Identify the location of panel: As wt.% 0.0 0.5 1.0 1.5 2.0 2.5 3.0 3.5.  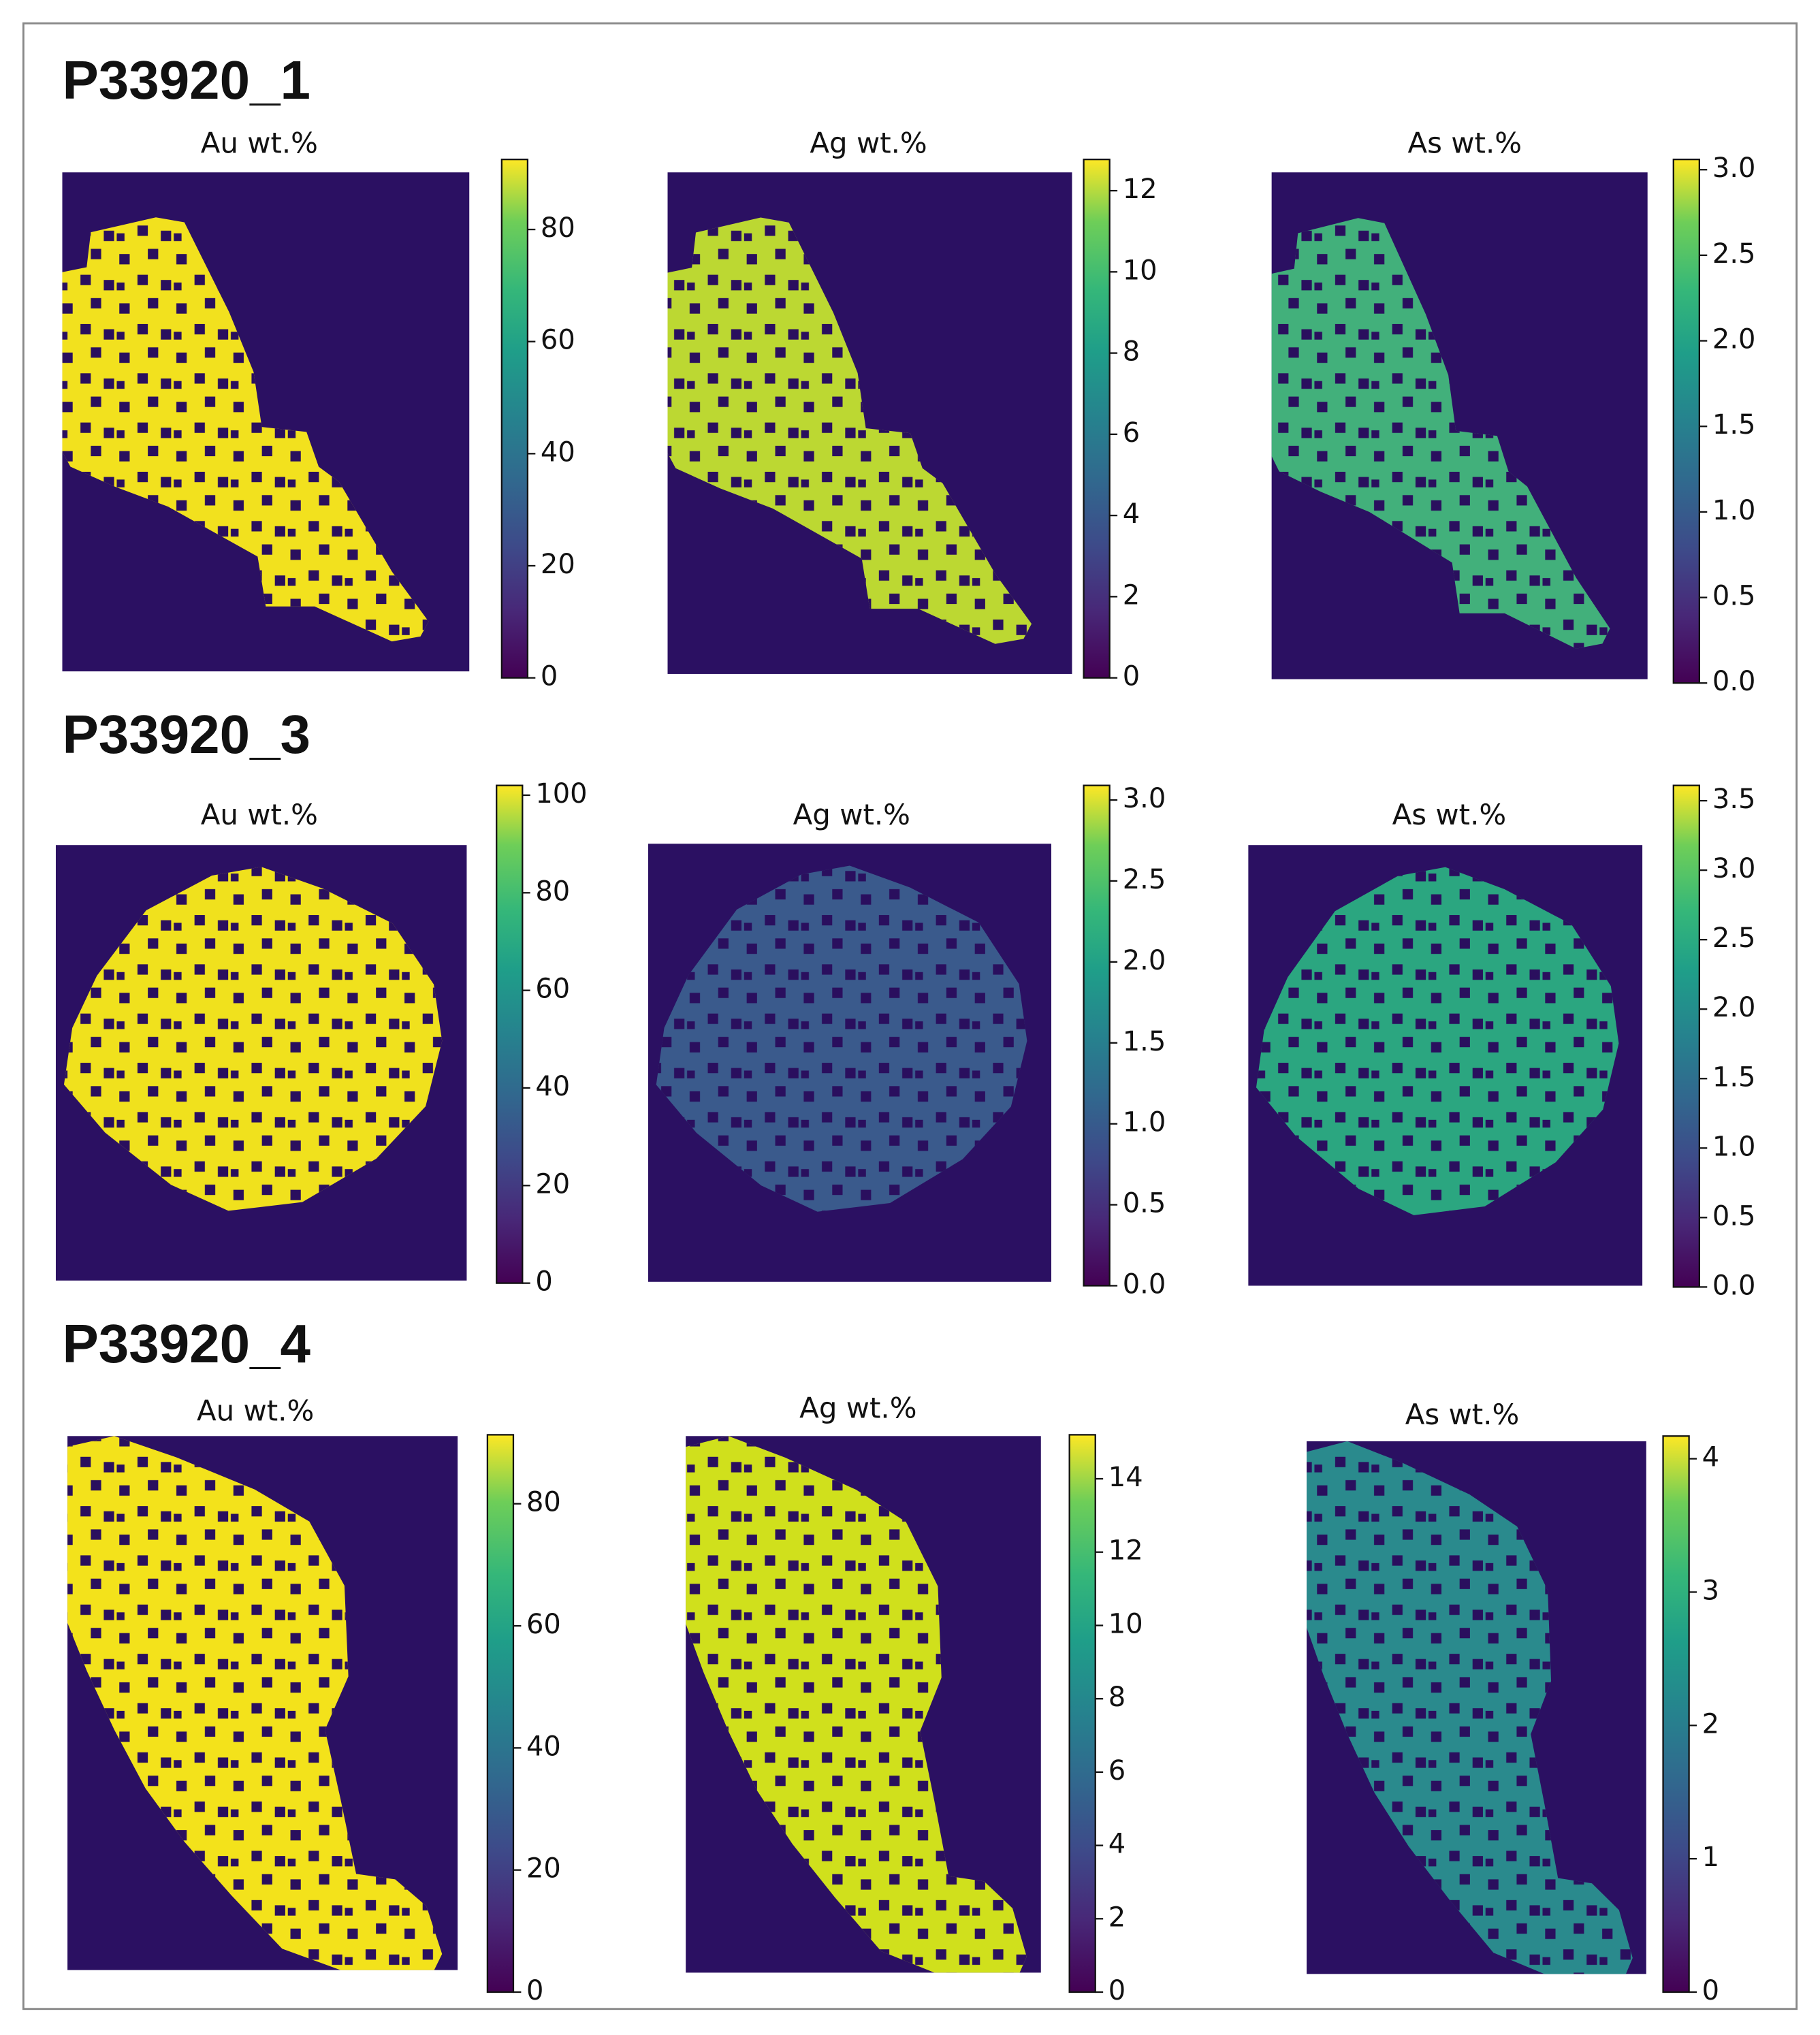
(1501, 1042).